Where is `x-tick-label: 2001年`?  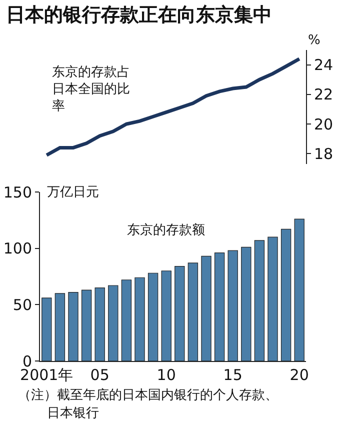
x-tick-label: 2001年 is located at coordinates (47, 375).